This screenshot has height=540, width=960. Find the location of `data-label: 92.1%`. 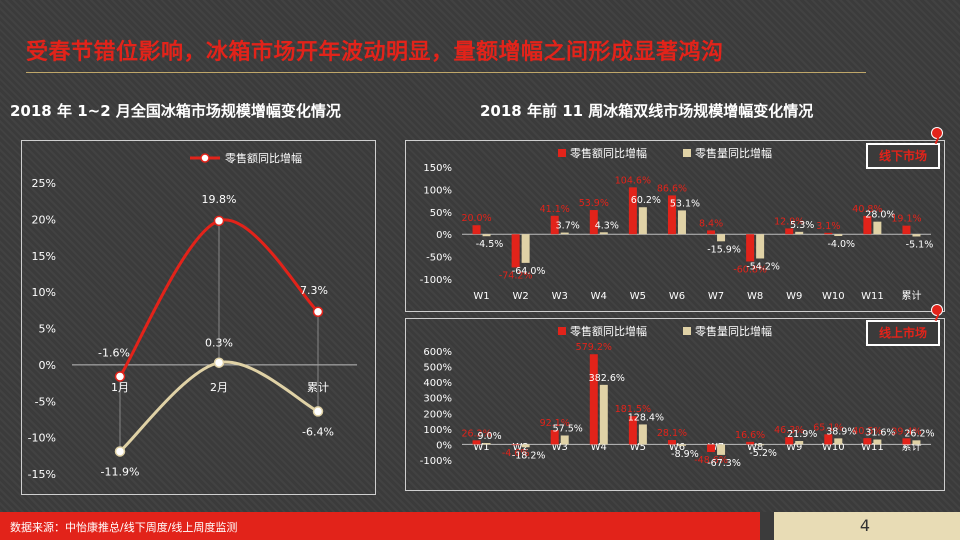

data-label: 92.1% is located at coordinates (555, 423).